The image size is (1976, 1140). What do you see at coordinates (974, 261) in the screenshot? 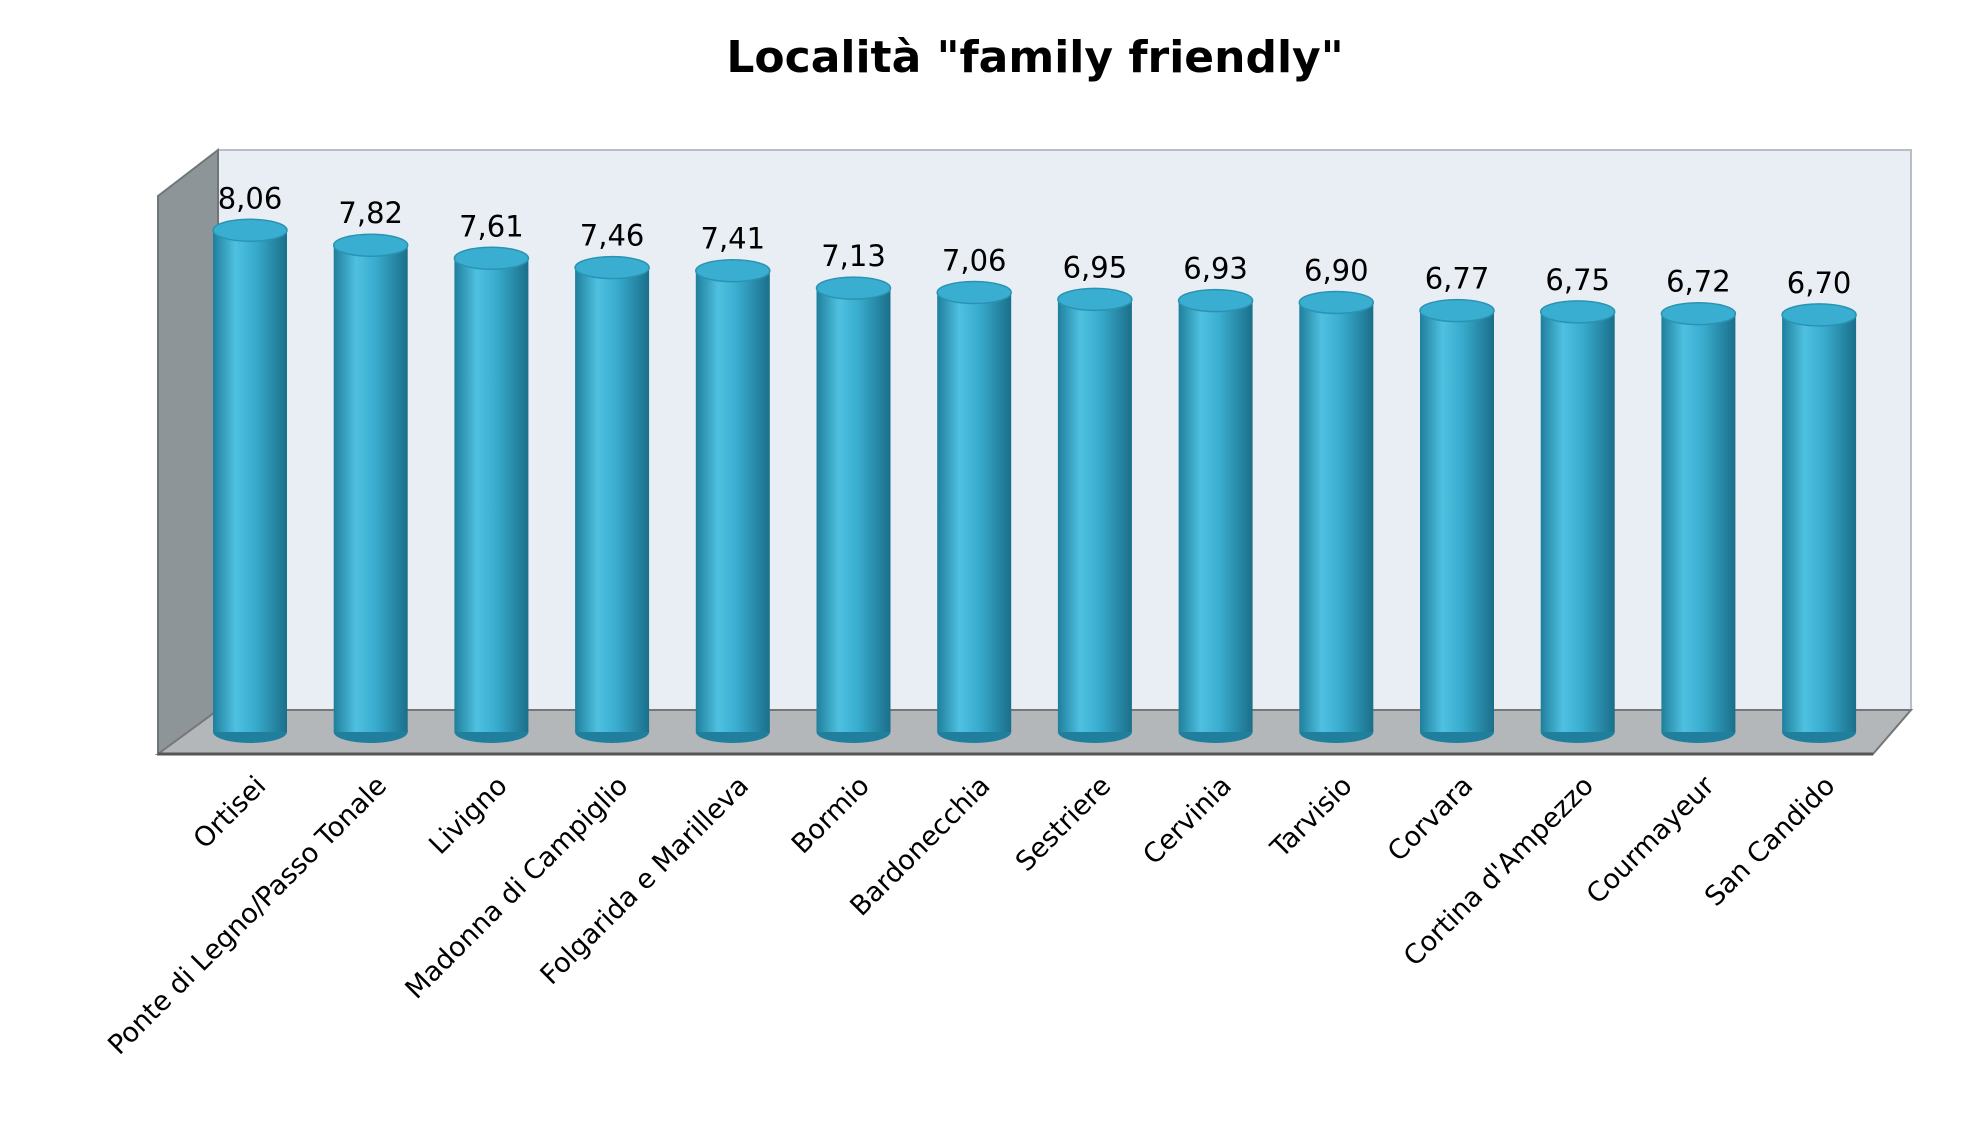
I see `value-label: 7,06` at bounding box center [974, 261].